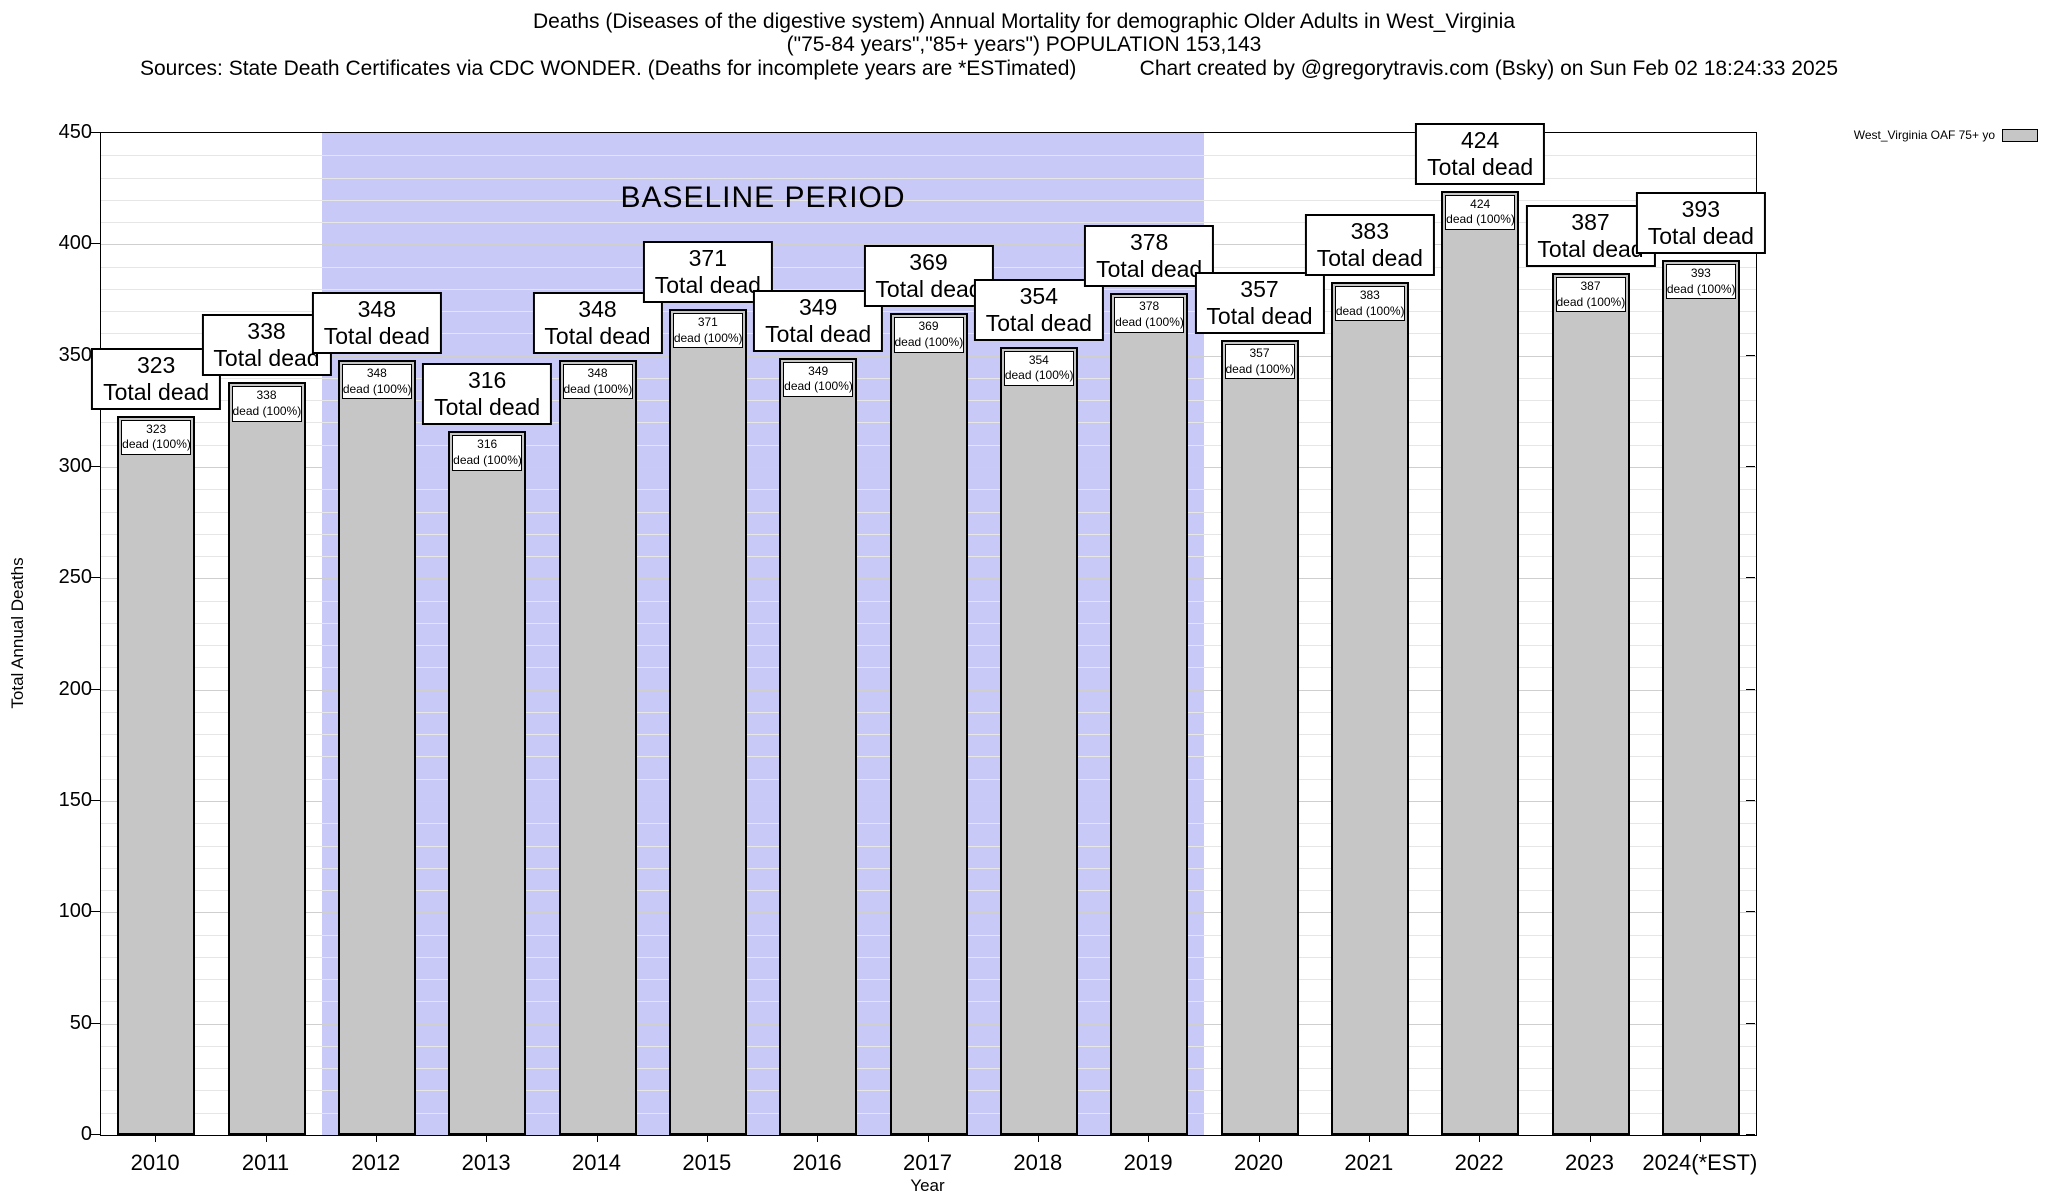  What do you see at coordinates (75, 800) in the screenshot?
I see `y-tick-label: 150` at bounding box center [75, 800].